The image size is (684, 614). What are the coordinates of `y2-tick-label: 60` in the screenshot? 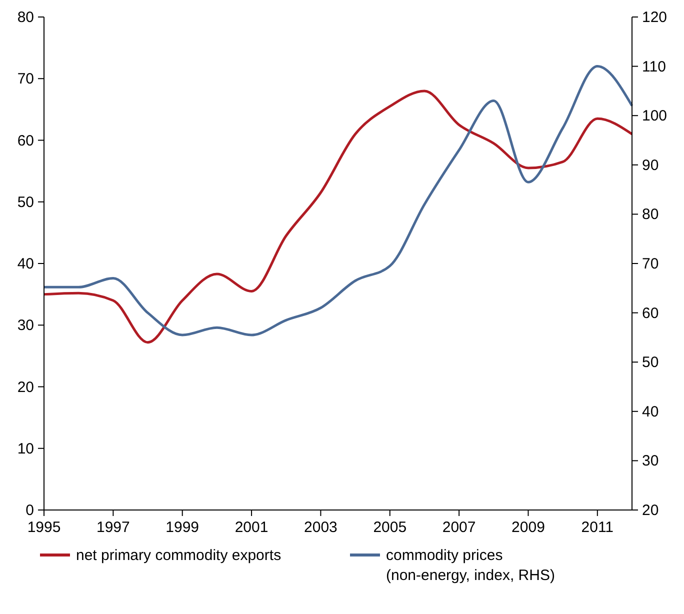 It's located at (650, 313).